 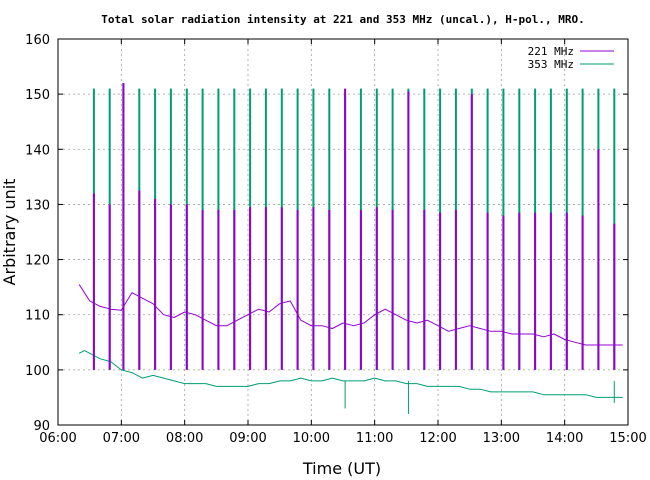 I want to click on y-tick-label: 90, so click(x=41, y=426).